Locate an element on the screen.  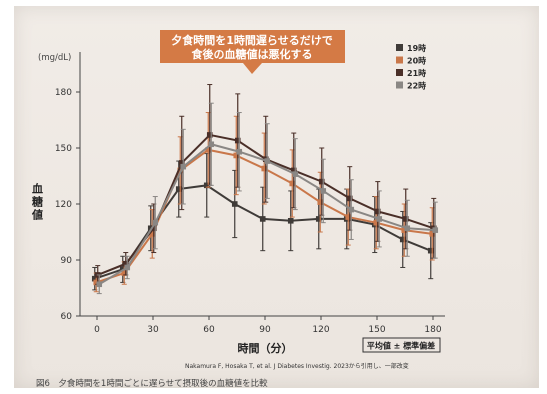
y-tick-label: 150 is located at coordinates (63, 149).